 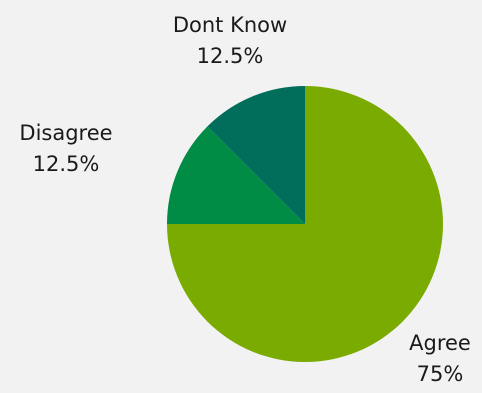 I want to click on slice-value-agree: 75%, so click(x=440, y=374).